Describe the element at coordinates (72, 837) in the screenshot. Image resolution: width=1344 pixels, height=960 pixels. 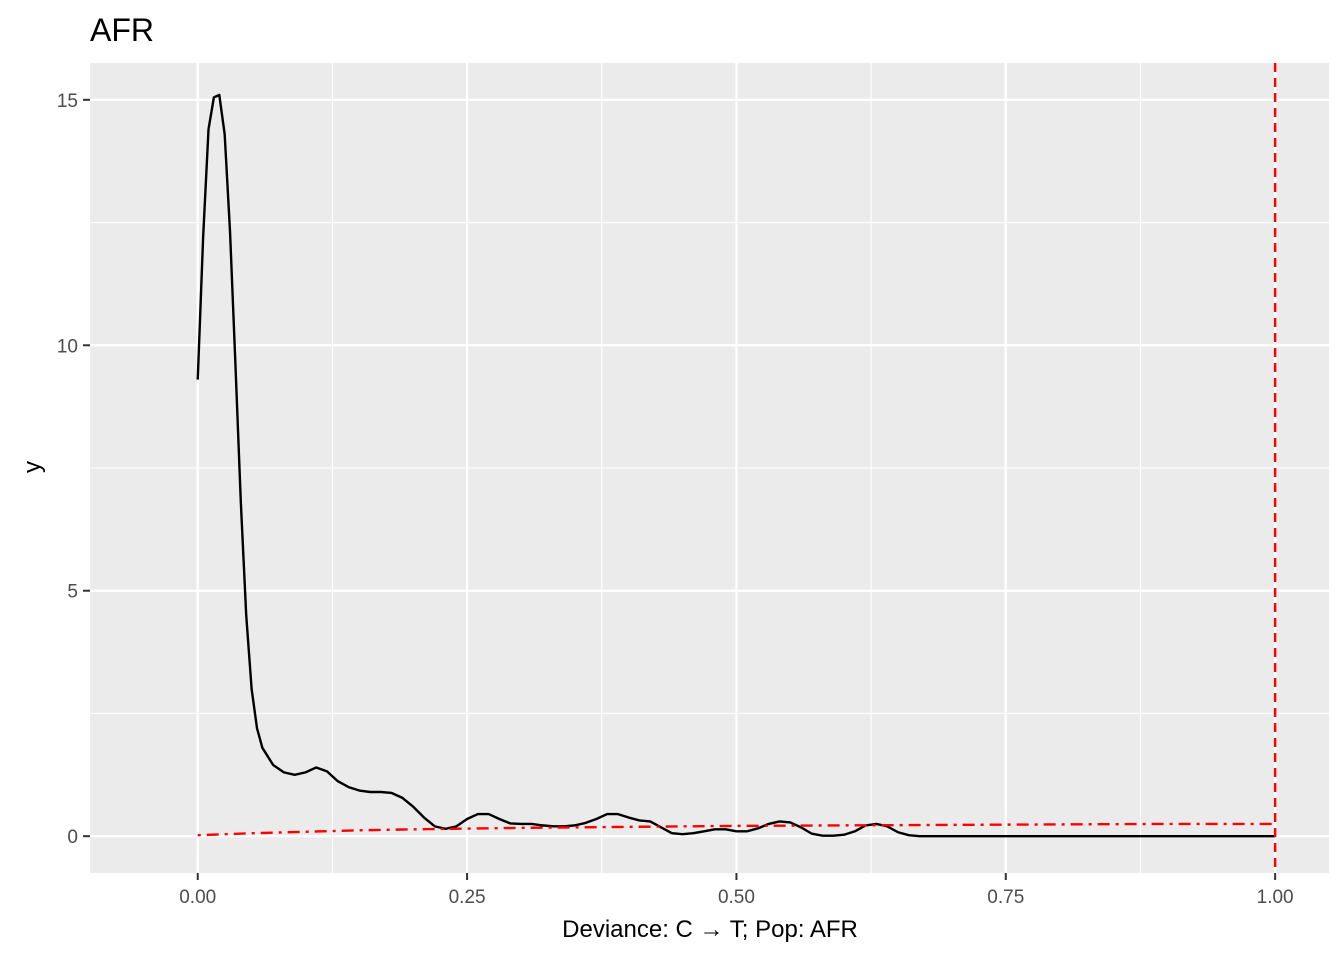
I see `y-tick-label: 0` at that location.